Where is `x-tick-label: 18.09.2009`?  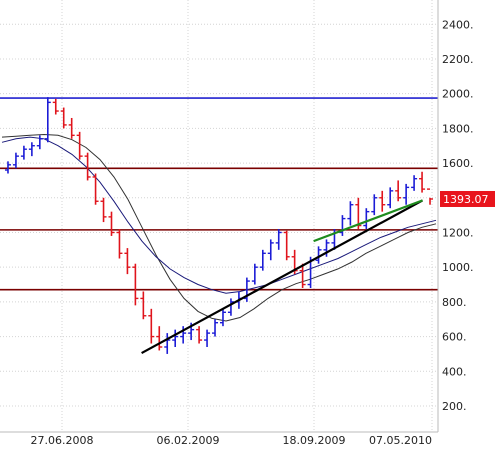
x-tick-label: 18.09.2009 is located at coordinates (314, 440).